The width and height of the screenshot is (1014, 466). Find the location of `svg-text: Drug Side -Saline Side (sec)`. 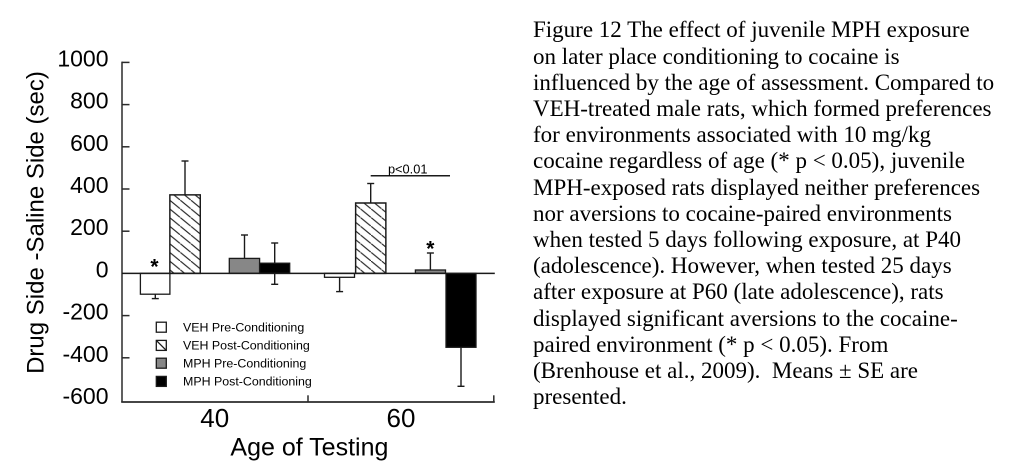

svg-text: Drug Side -Saline Side (sec) is located at coordinates (36, 222).